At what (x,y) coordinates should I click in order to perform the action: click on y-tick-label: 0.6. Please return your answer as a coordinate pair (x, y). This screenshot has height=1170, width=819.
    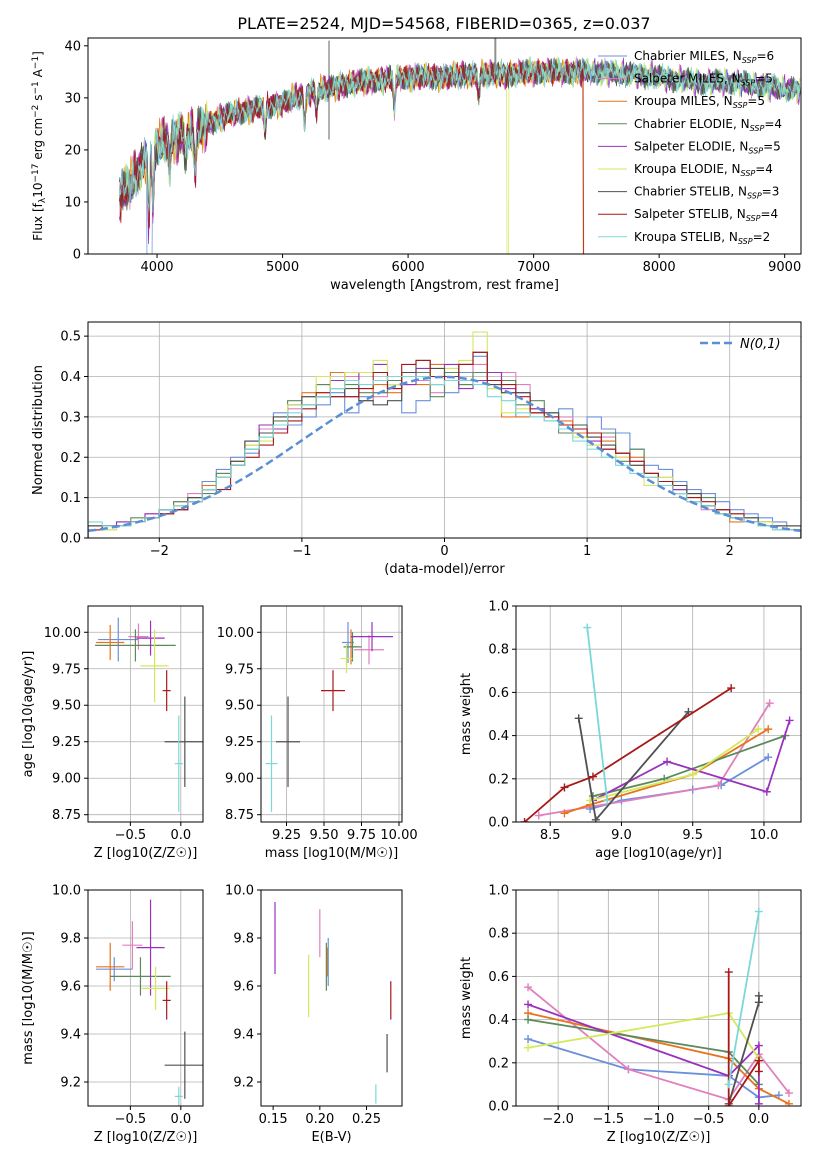
    Looking at the image, I should click on (498, 977).